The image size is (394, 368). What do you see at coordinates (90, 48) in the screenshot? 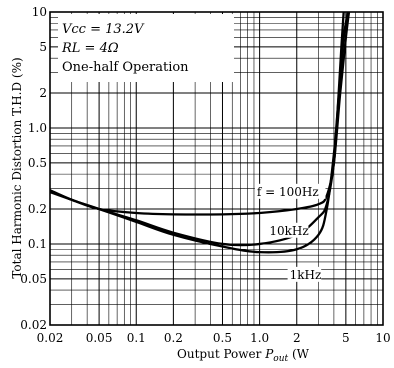
I see `condition-rl: RL = 4Ω` at bounding box center [90, 48].